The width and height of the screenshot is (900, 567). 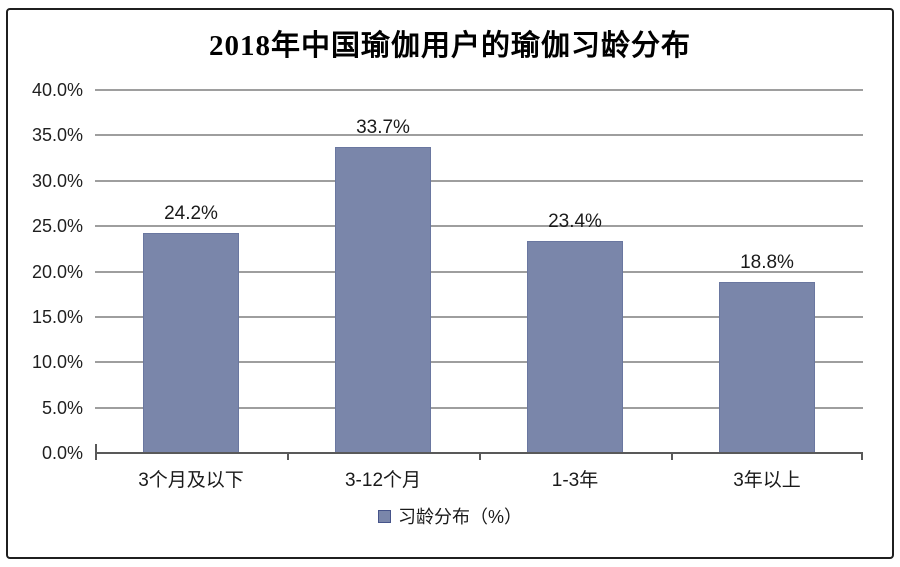 What do you see at coordinates (383, 300) in the screenshot?
I see `bar-3-12个月` at bounding box center [383, 300].